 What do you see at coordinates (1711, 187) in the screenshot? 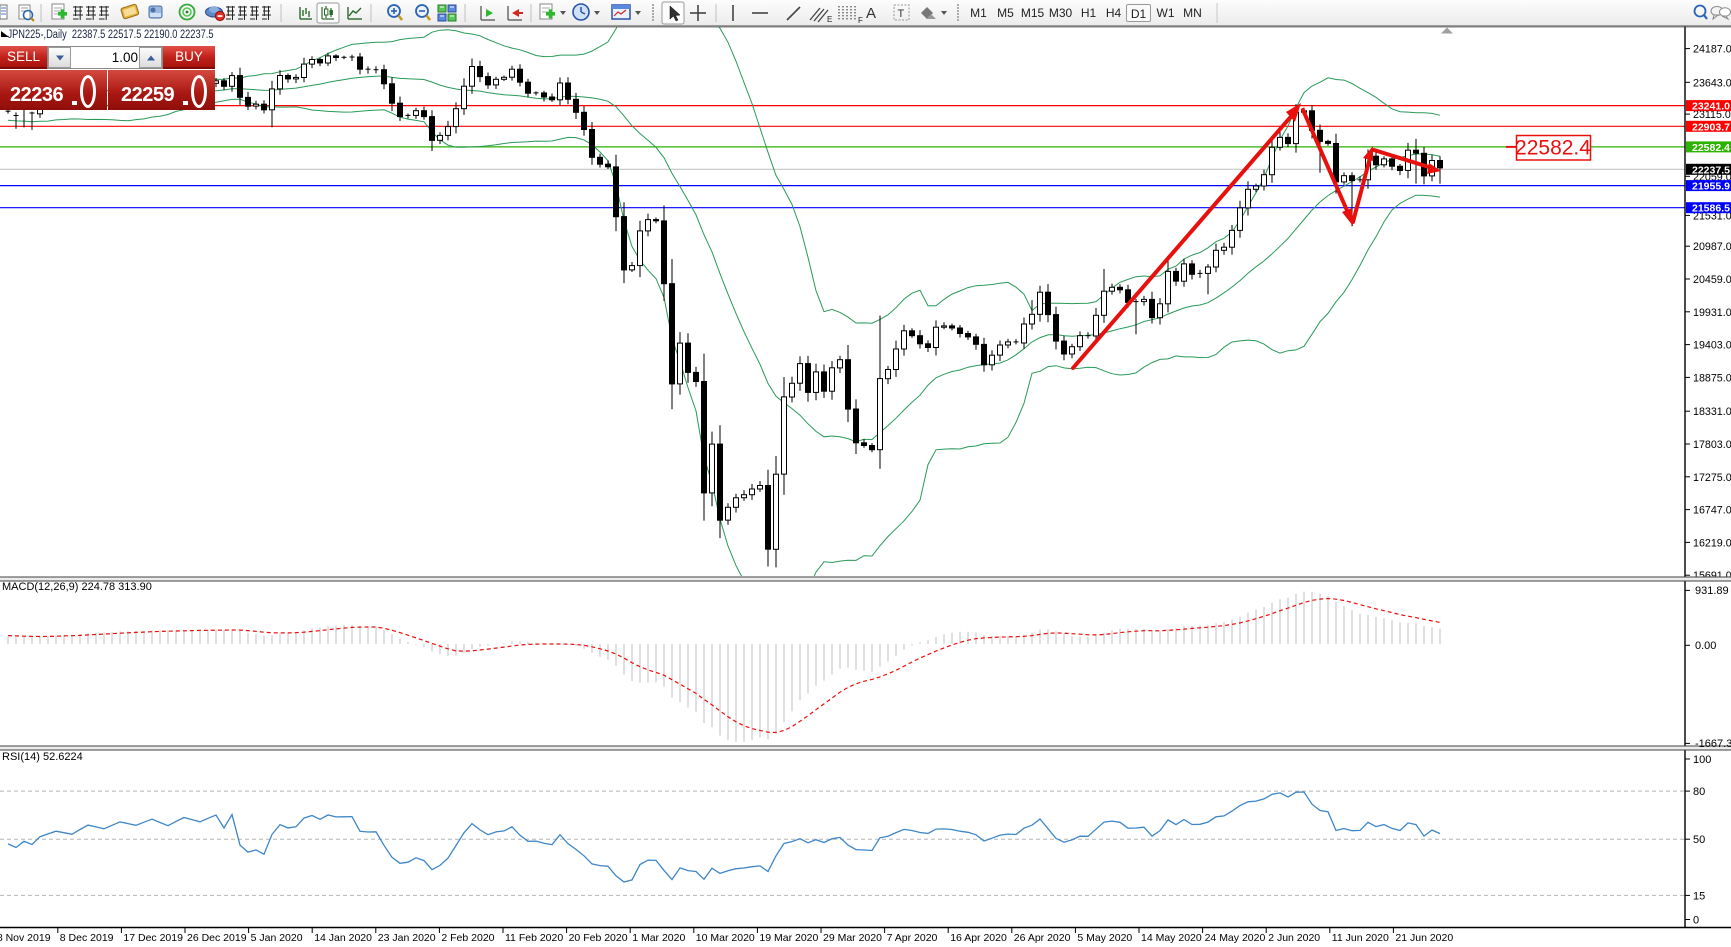
I see `svg-text: 21955.9` at bounding box center [1711, 187].